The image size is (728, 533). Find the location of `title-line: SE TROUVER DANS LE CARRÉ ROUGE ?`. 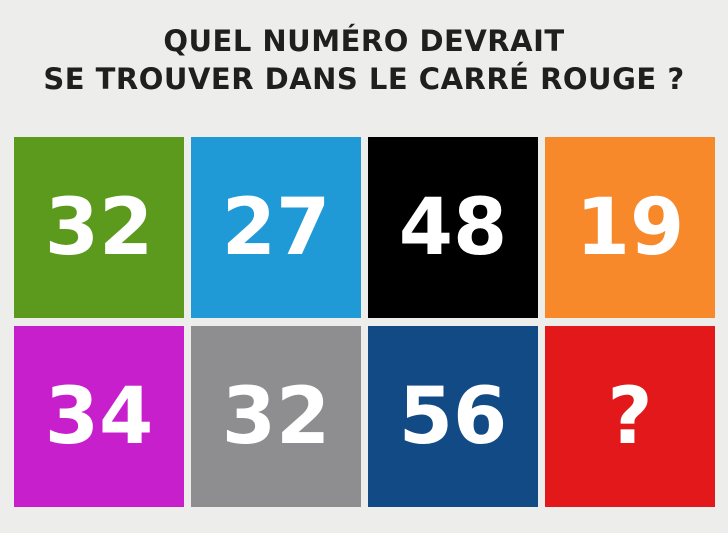

title-line: SE TROUVER DANS LE CARRÉ ROUGE ? is located at coordinates (364, 79).